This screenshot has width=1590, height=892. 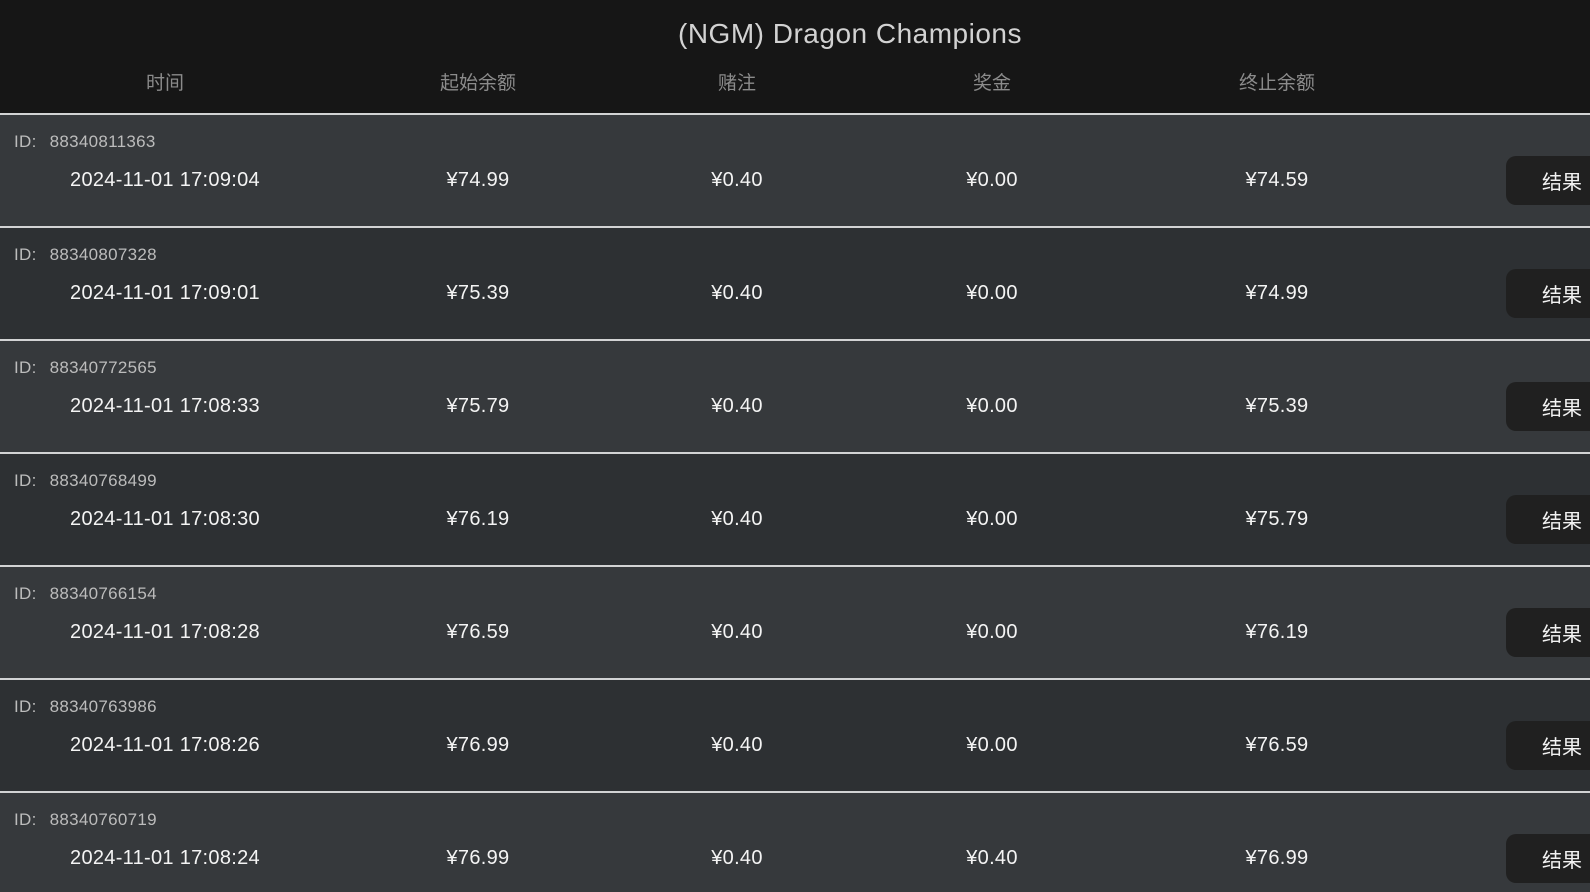 What do you see at coordinates (850, 33) in the screenshot?
I see `game-title: (NGM) Dragon Champions` at bounding box center [850, 33].